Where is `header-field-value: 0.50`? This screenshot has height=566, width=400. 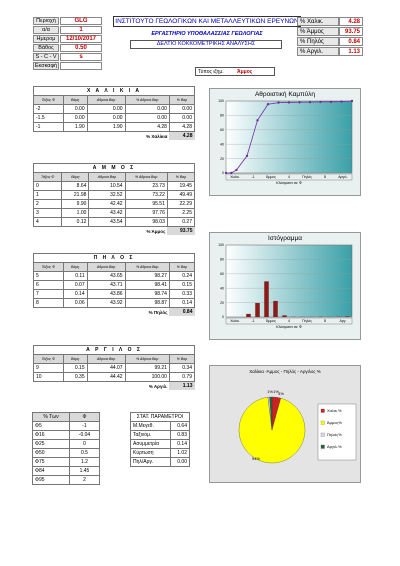 header-field-value: 0.50 is located at coordinates (81, 48).